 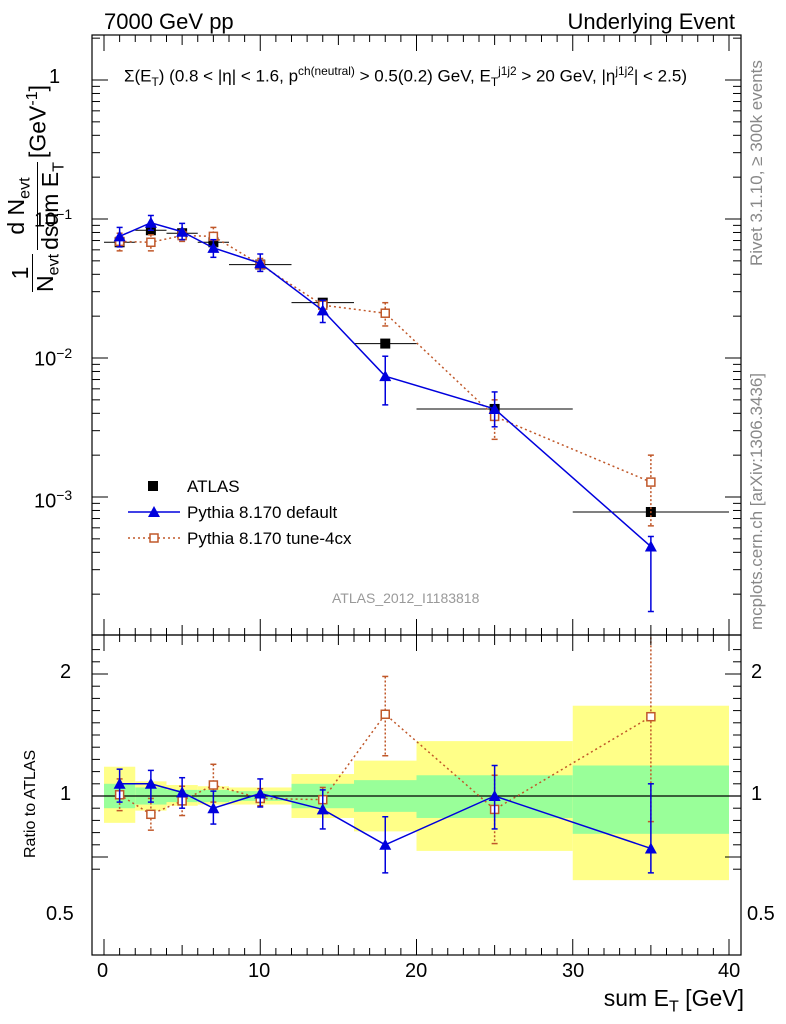 What do you see at coordinates (385, 343) in the screenshot?
I see `atlas-point` at bounding box center [385, 343].